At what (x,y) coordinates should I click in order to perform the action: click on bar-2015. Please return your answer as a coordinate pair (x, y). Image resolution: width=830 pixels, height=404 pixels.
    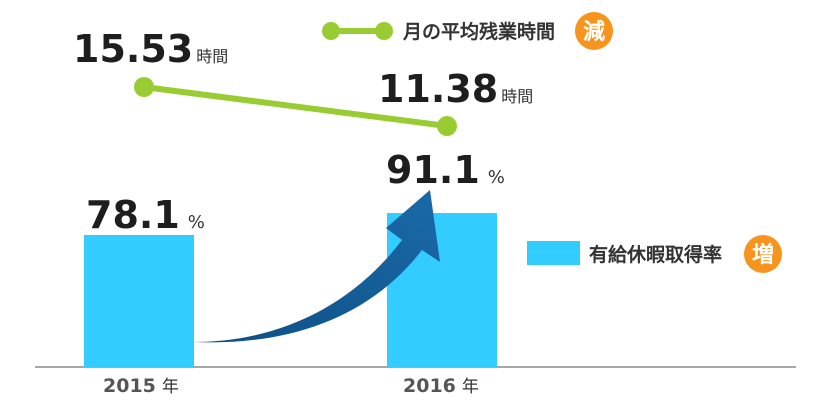
    Looking at the image, I should click on (139, 301).